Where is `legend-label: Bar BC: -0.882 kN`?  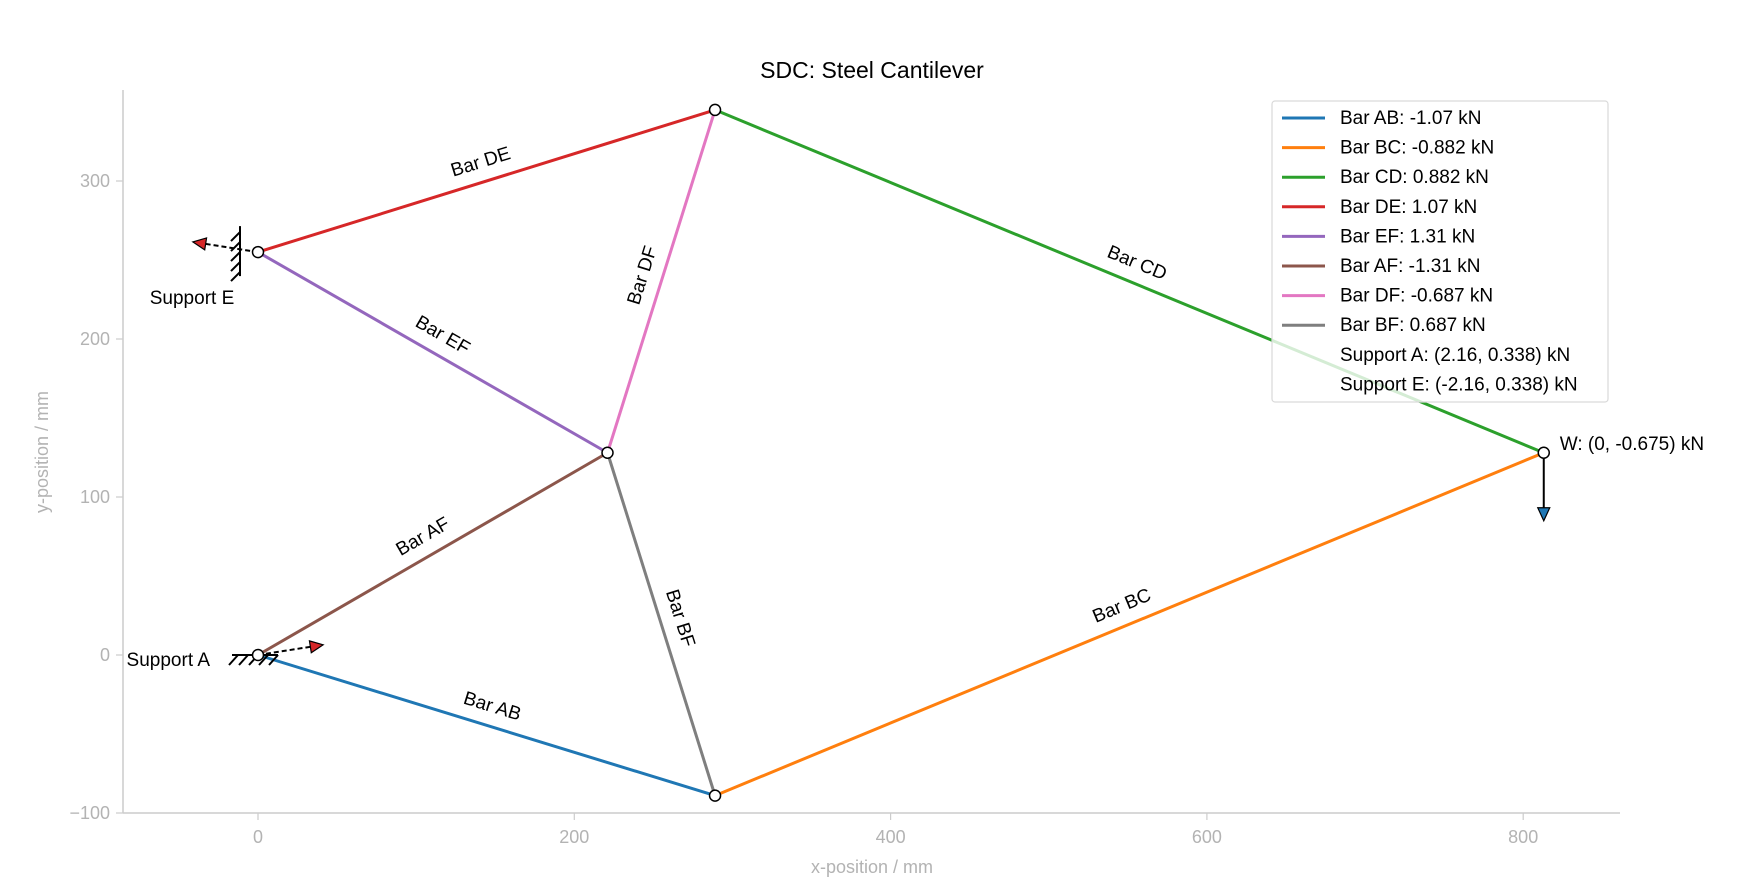 legend-label: Bar BC: -0.882 kN is located at coordinates (1417, 148).